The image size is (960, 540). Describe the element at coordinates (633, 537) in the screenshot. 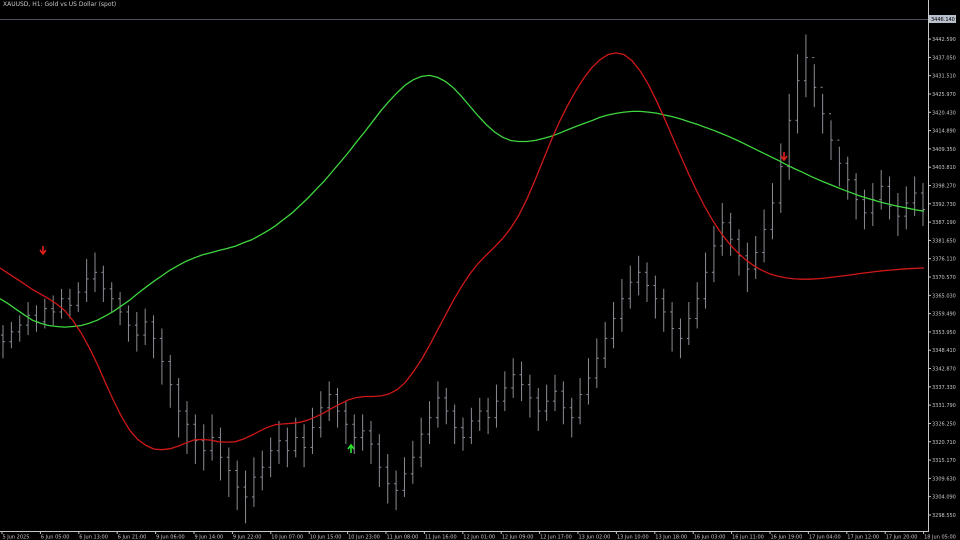

I see `x-tick-label: 13 Jun 10:00` at that location.